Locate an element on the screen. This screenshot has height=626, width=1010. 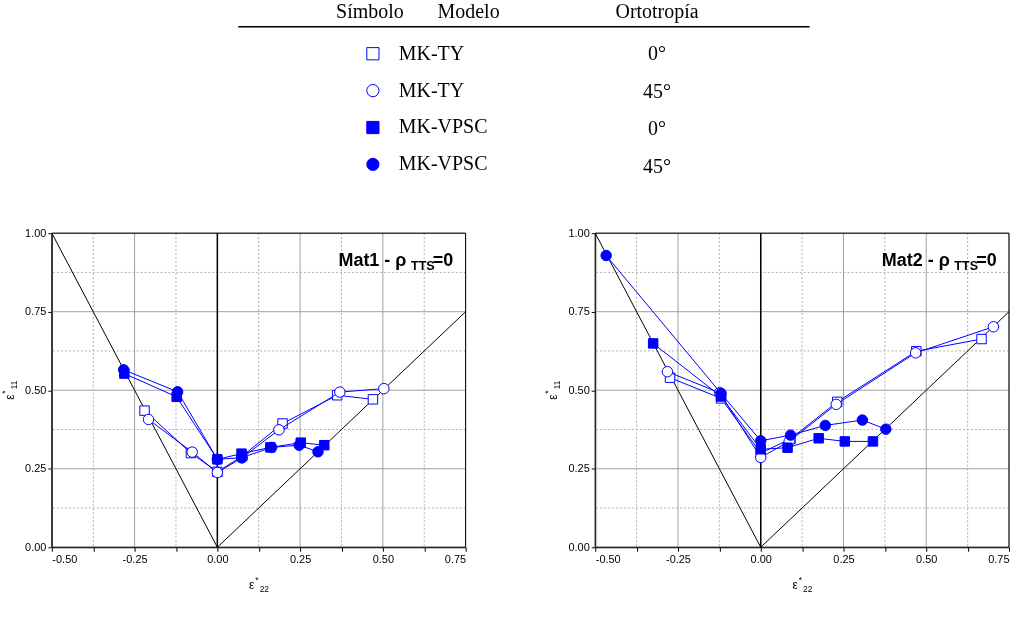
text: Modelo is located at coordinates (468, 11).